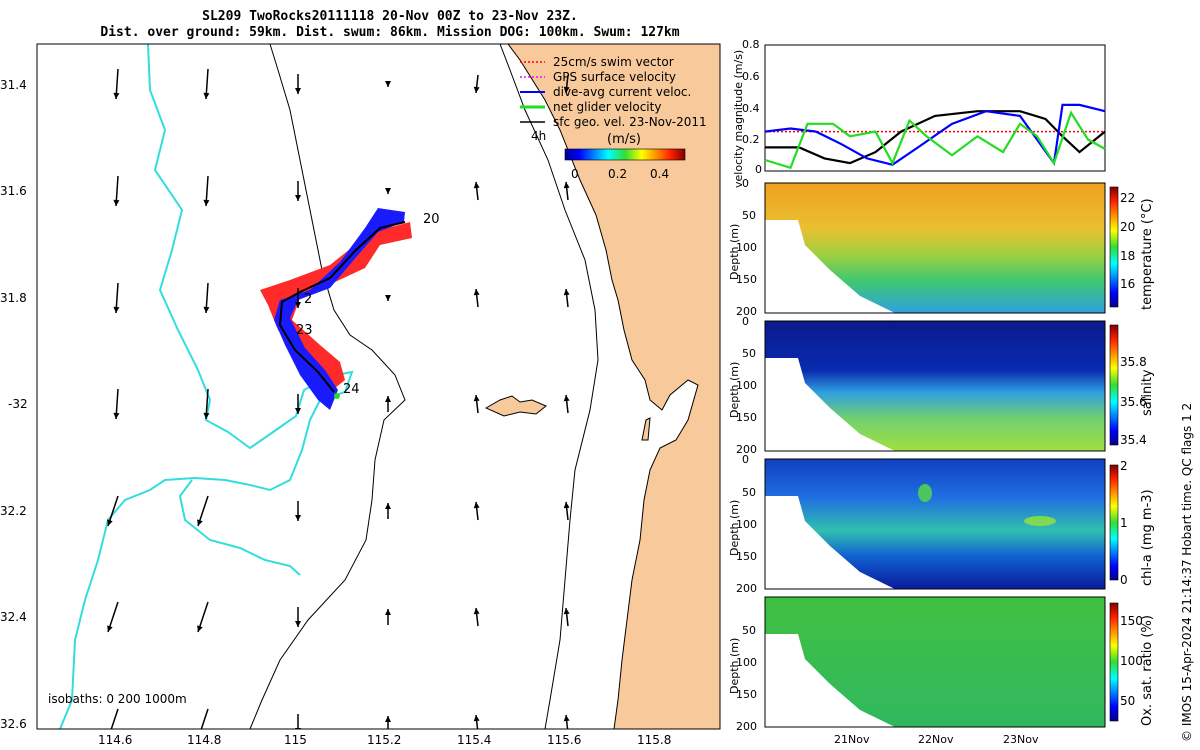 The height and width of the screenshot is (750, 1200). Describe the element at coordinates (1124, 466) in the screenshot. I see `chl-cbar-tick-2: 2` at that location.